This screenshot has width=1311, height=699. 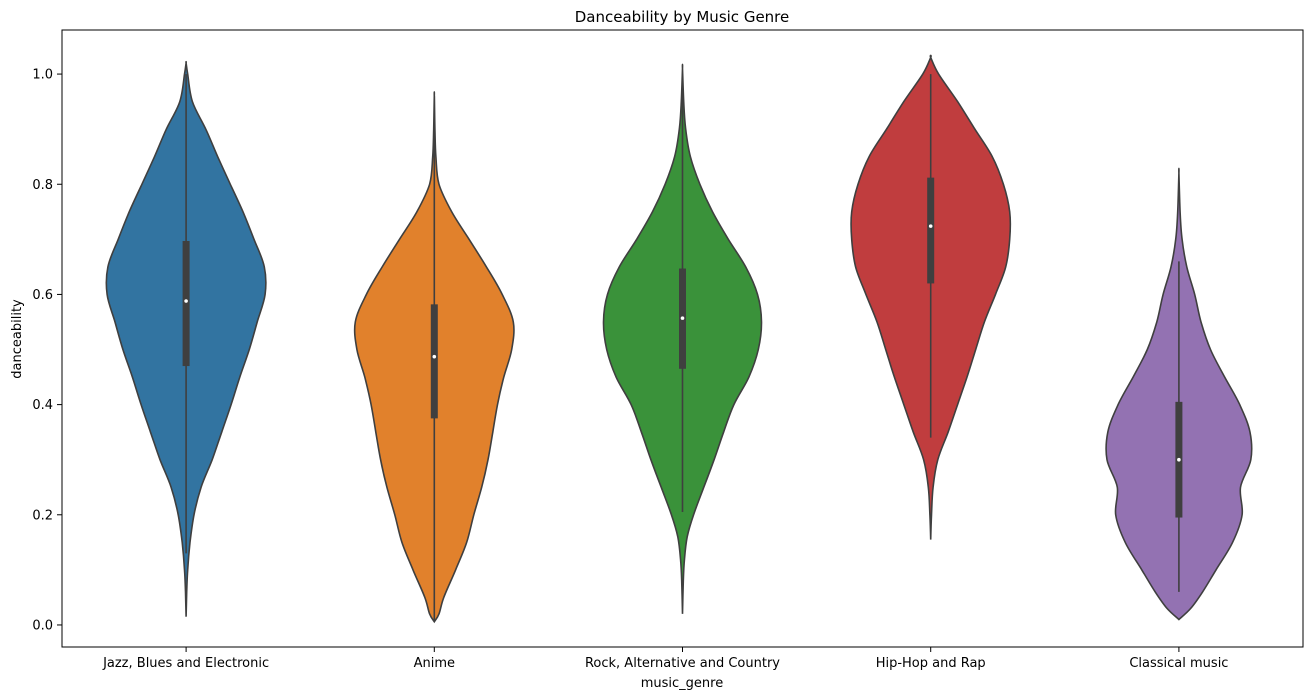 What do you see at coordinates (1178, 663) in the screenshot?
I see `x-tick-label-4: Classical music` at bounding box center [1178, 663].